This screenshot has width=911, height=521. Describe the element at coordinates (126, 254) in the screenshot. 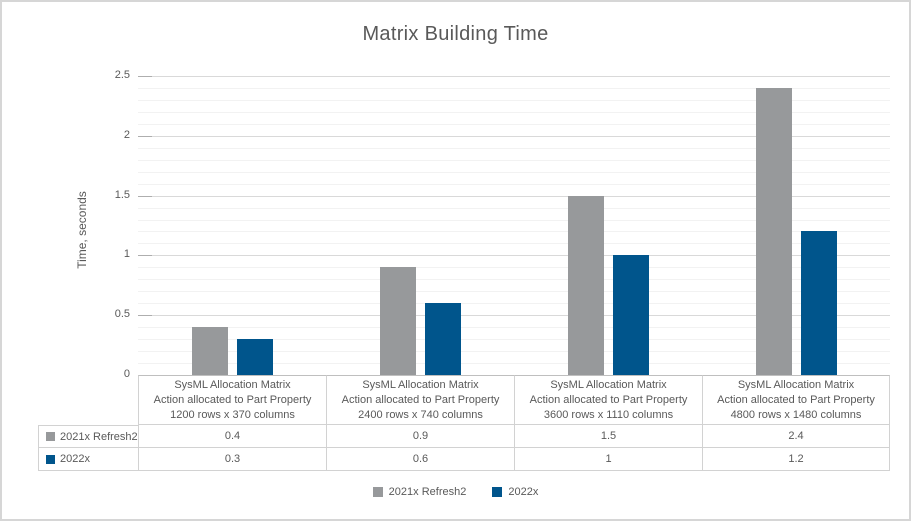

I see `y-axis-tick-label: 1` at that location.